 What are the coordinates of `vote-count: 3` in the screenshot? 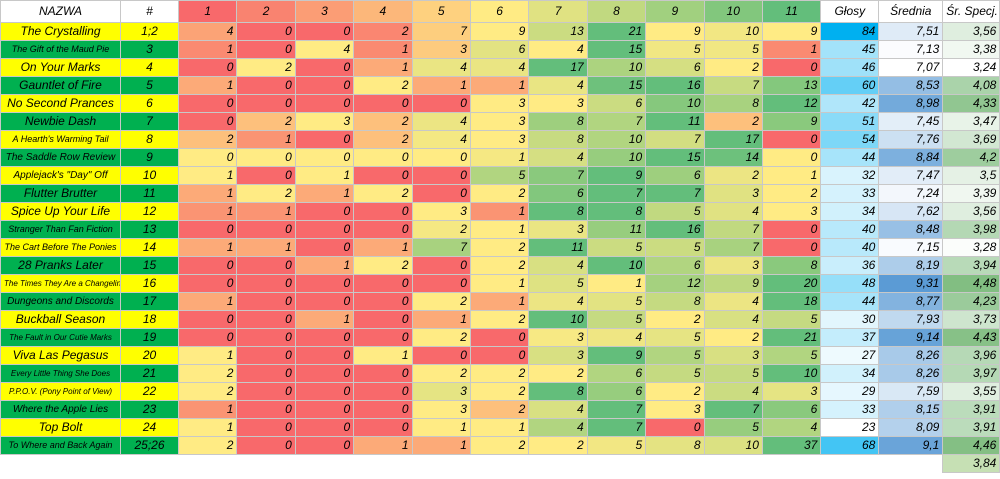 It's located at (791, 391).